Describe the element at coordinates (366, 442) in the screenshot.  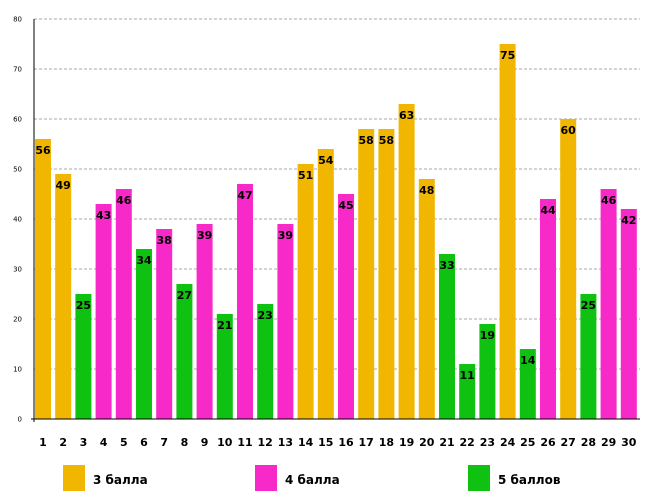
I see `x-tick-label: 17` at that location.